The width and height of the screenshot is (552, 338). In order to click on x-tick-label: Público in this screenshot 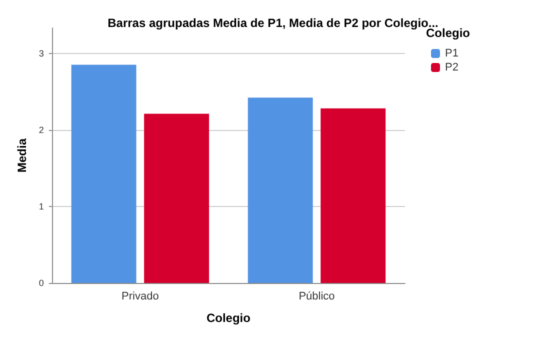, I will do `click(316, 296)`.